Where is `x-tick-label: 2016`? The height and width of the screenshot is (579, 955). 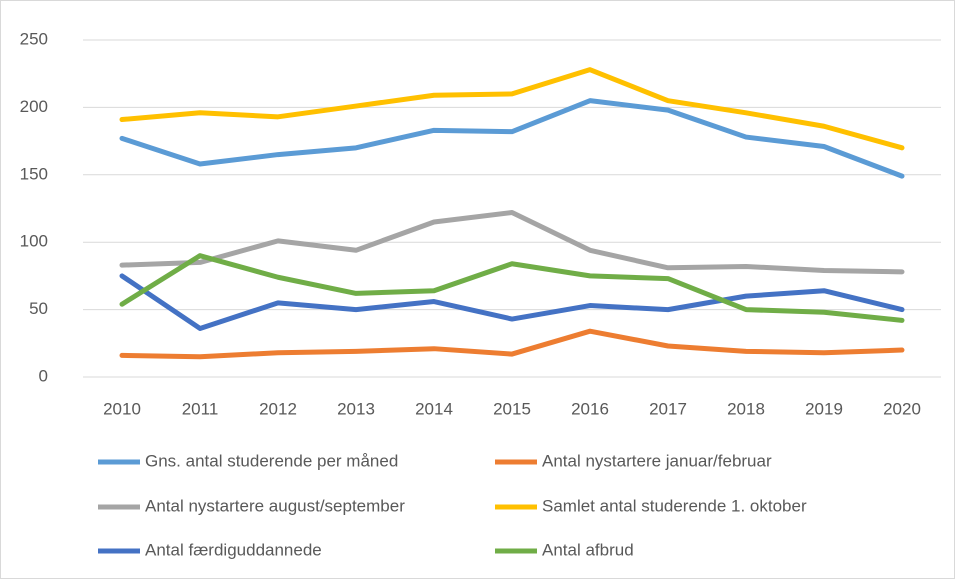 x-tick-label: 2016 is located at coordinates (590, 408).